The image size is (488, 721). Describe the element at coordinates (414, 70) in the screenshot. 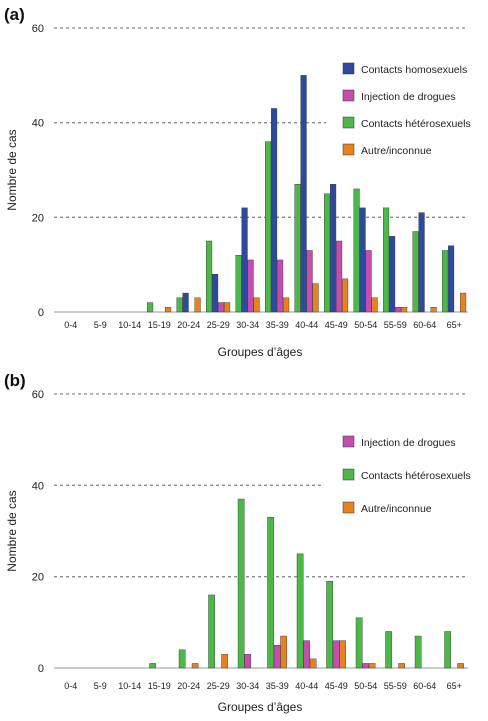

I see `legend-label: Contacts homosexuels` at that location.